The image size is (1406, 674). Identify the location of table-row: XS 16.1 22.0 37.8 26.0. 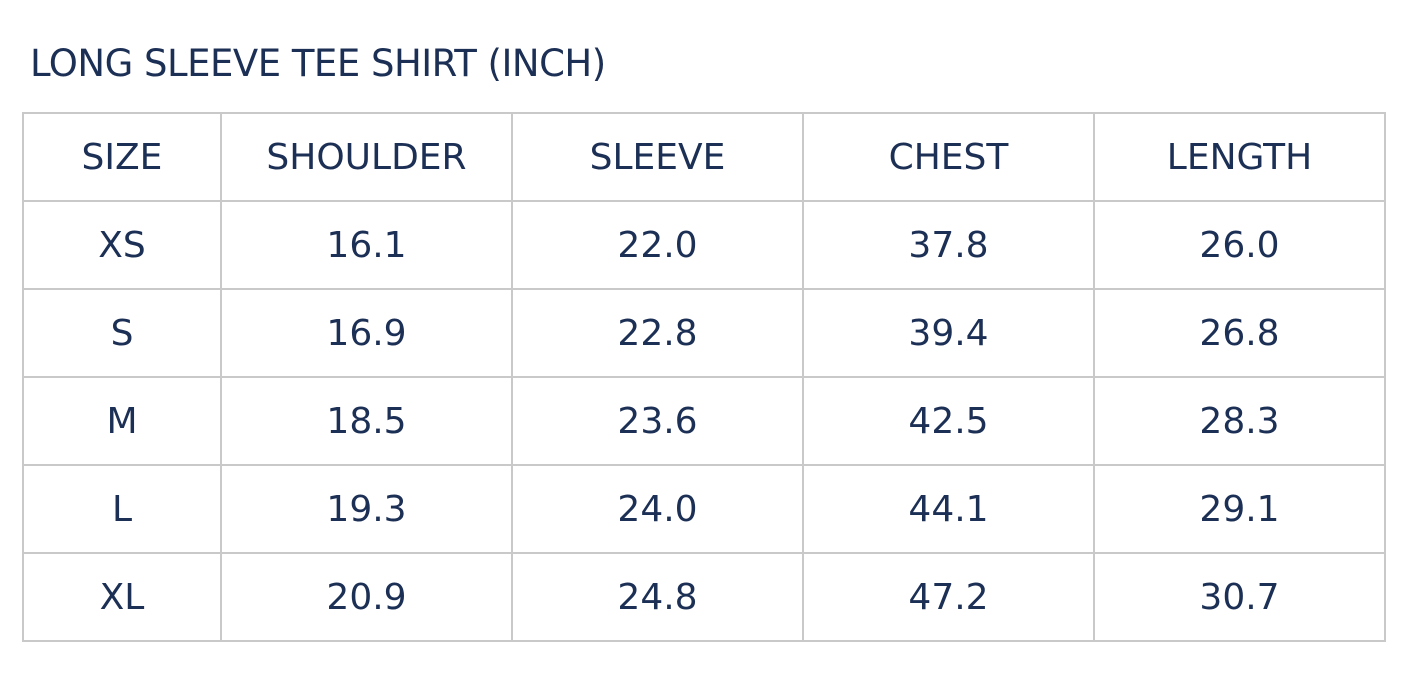
(704, 245).